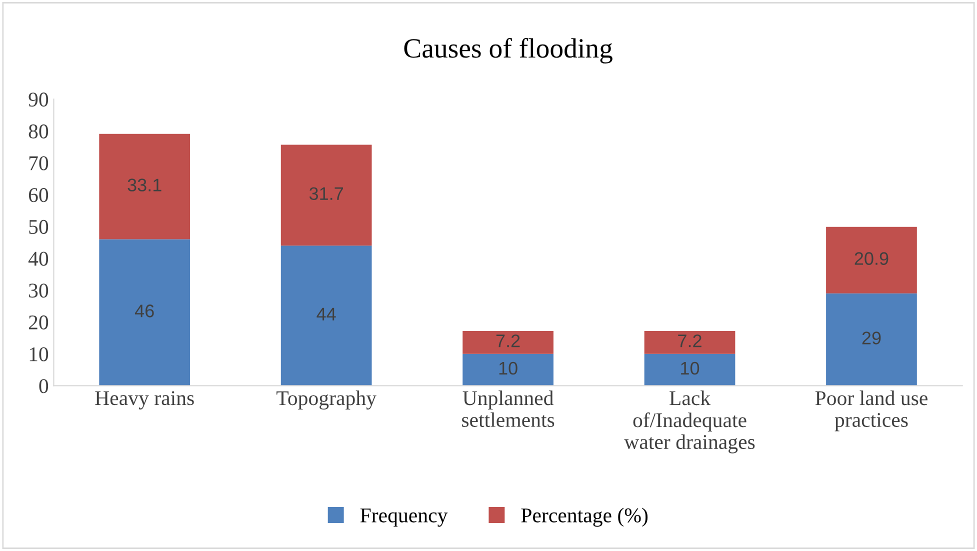 Image resolution: width=977 pixels, height=551 pixels. Describe the element at coordinates (38, 99) in the screenshot. I see `y-tick-label: 90` at that location.